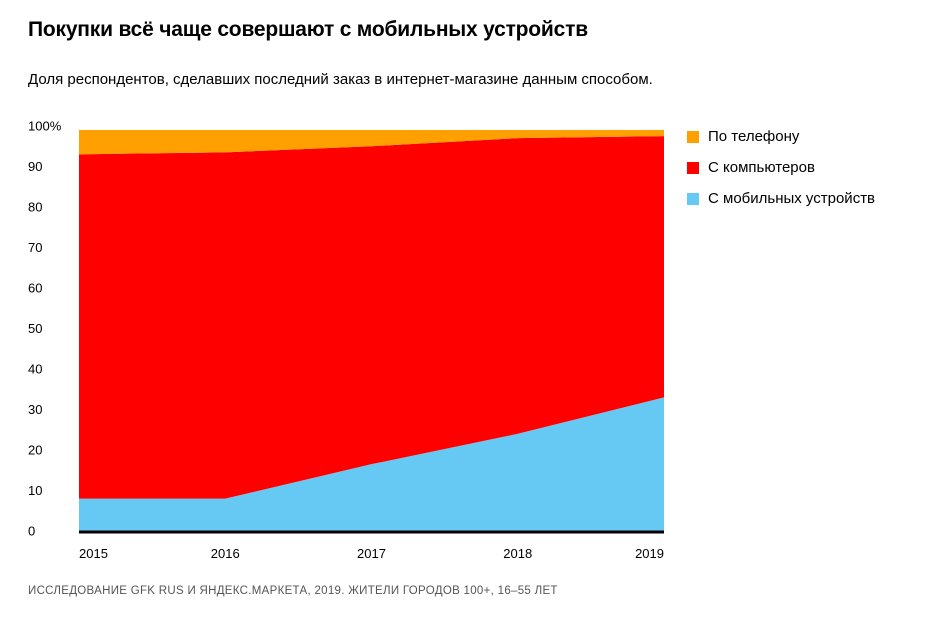 This screenshot has height=622, width=934. What do you see at coordinates (31, 530) in the screenshot?
I see `y-tick-label: 0` at bounding box center [31, 530].